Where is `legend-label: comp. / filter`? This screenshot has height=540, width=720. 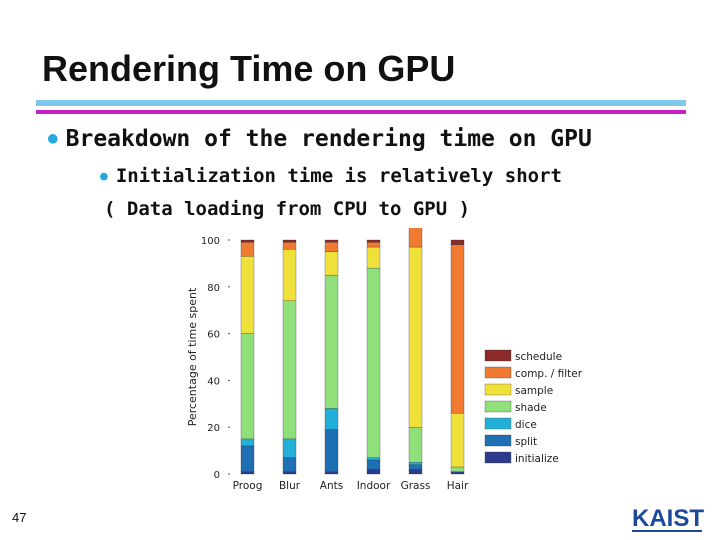 legend-label: comp. / filter is located at coordinates (549, 374).